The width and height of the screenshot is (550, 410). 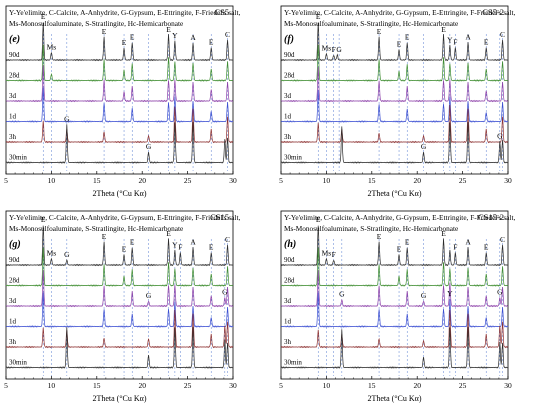 What do you see at coordinates (221, 12) in the screenshot?
I see `panel-title: CS5` at bounding box center [221, 12].